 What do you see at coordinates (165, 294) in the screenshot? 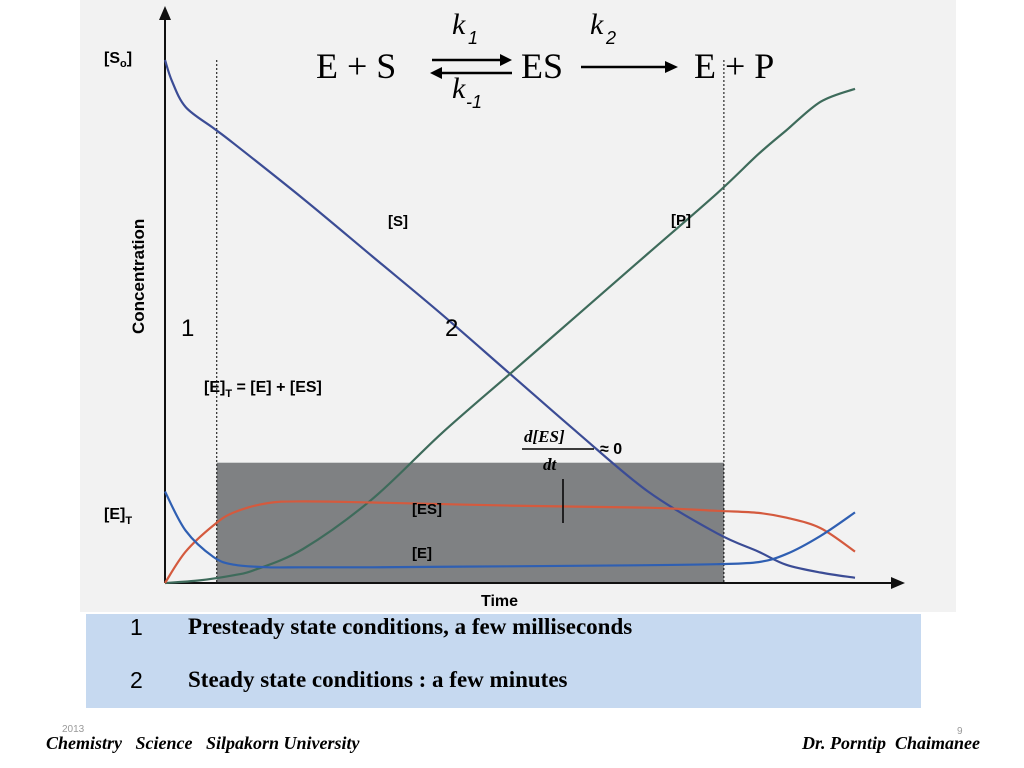
I see `y-axis` at bounding box center [165, 294].